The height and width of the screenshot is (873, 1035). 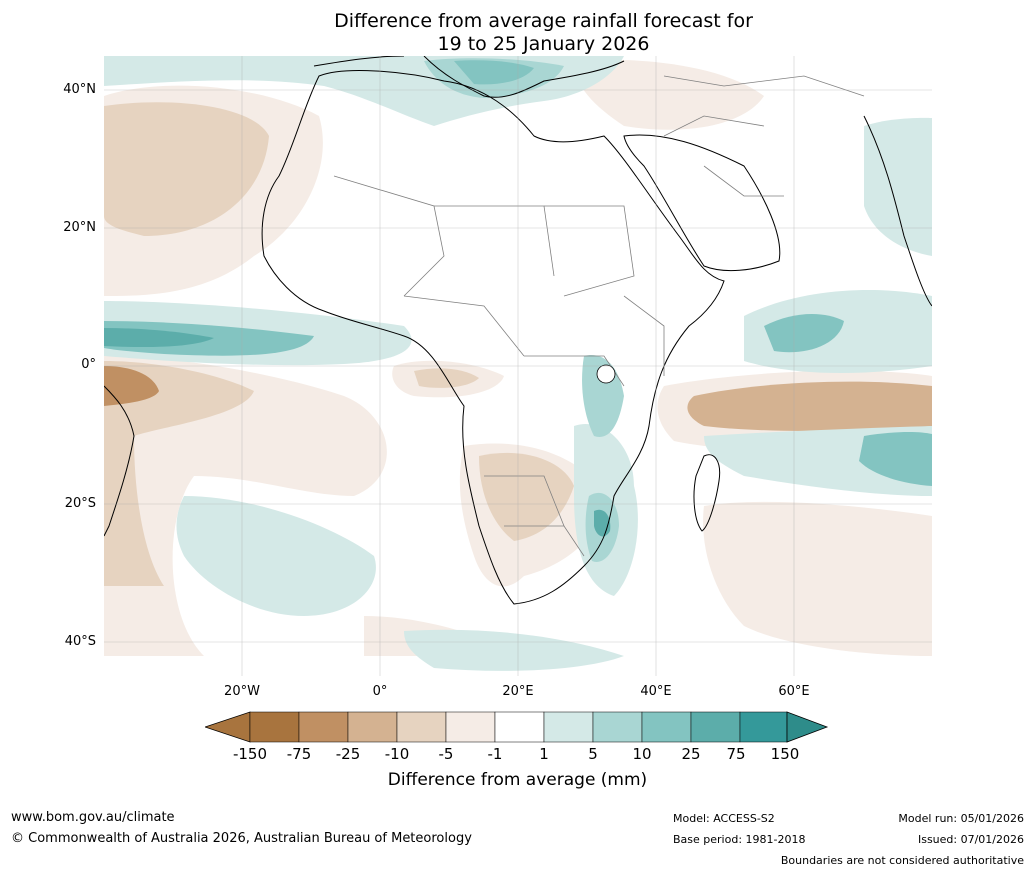 I want to click on dry-region-middle-east, so click(x=669, y=94).